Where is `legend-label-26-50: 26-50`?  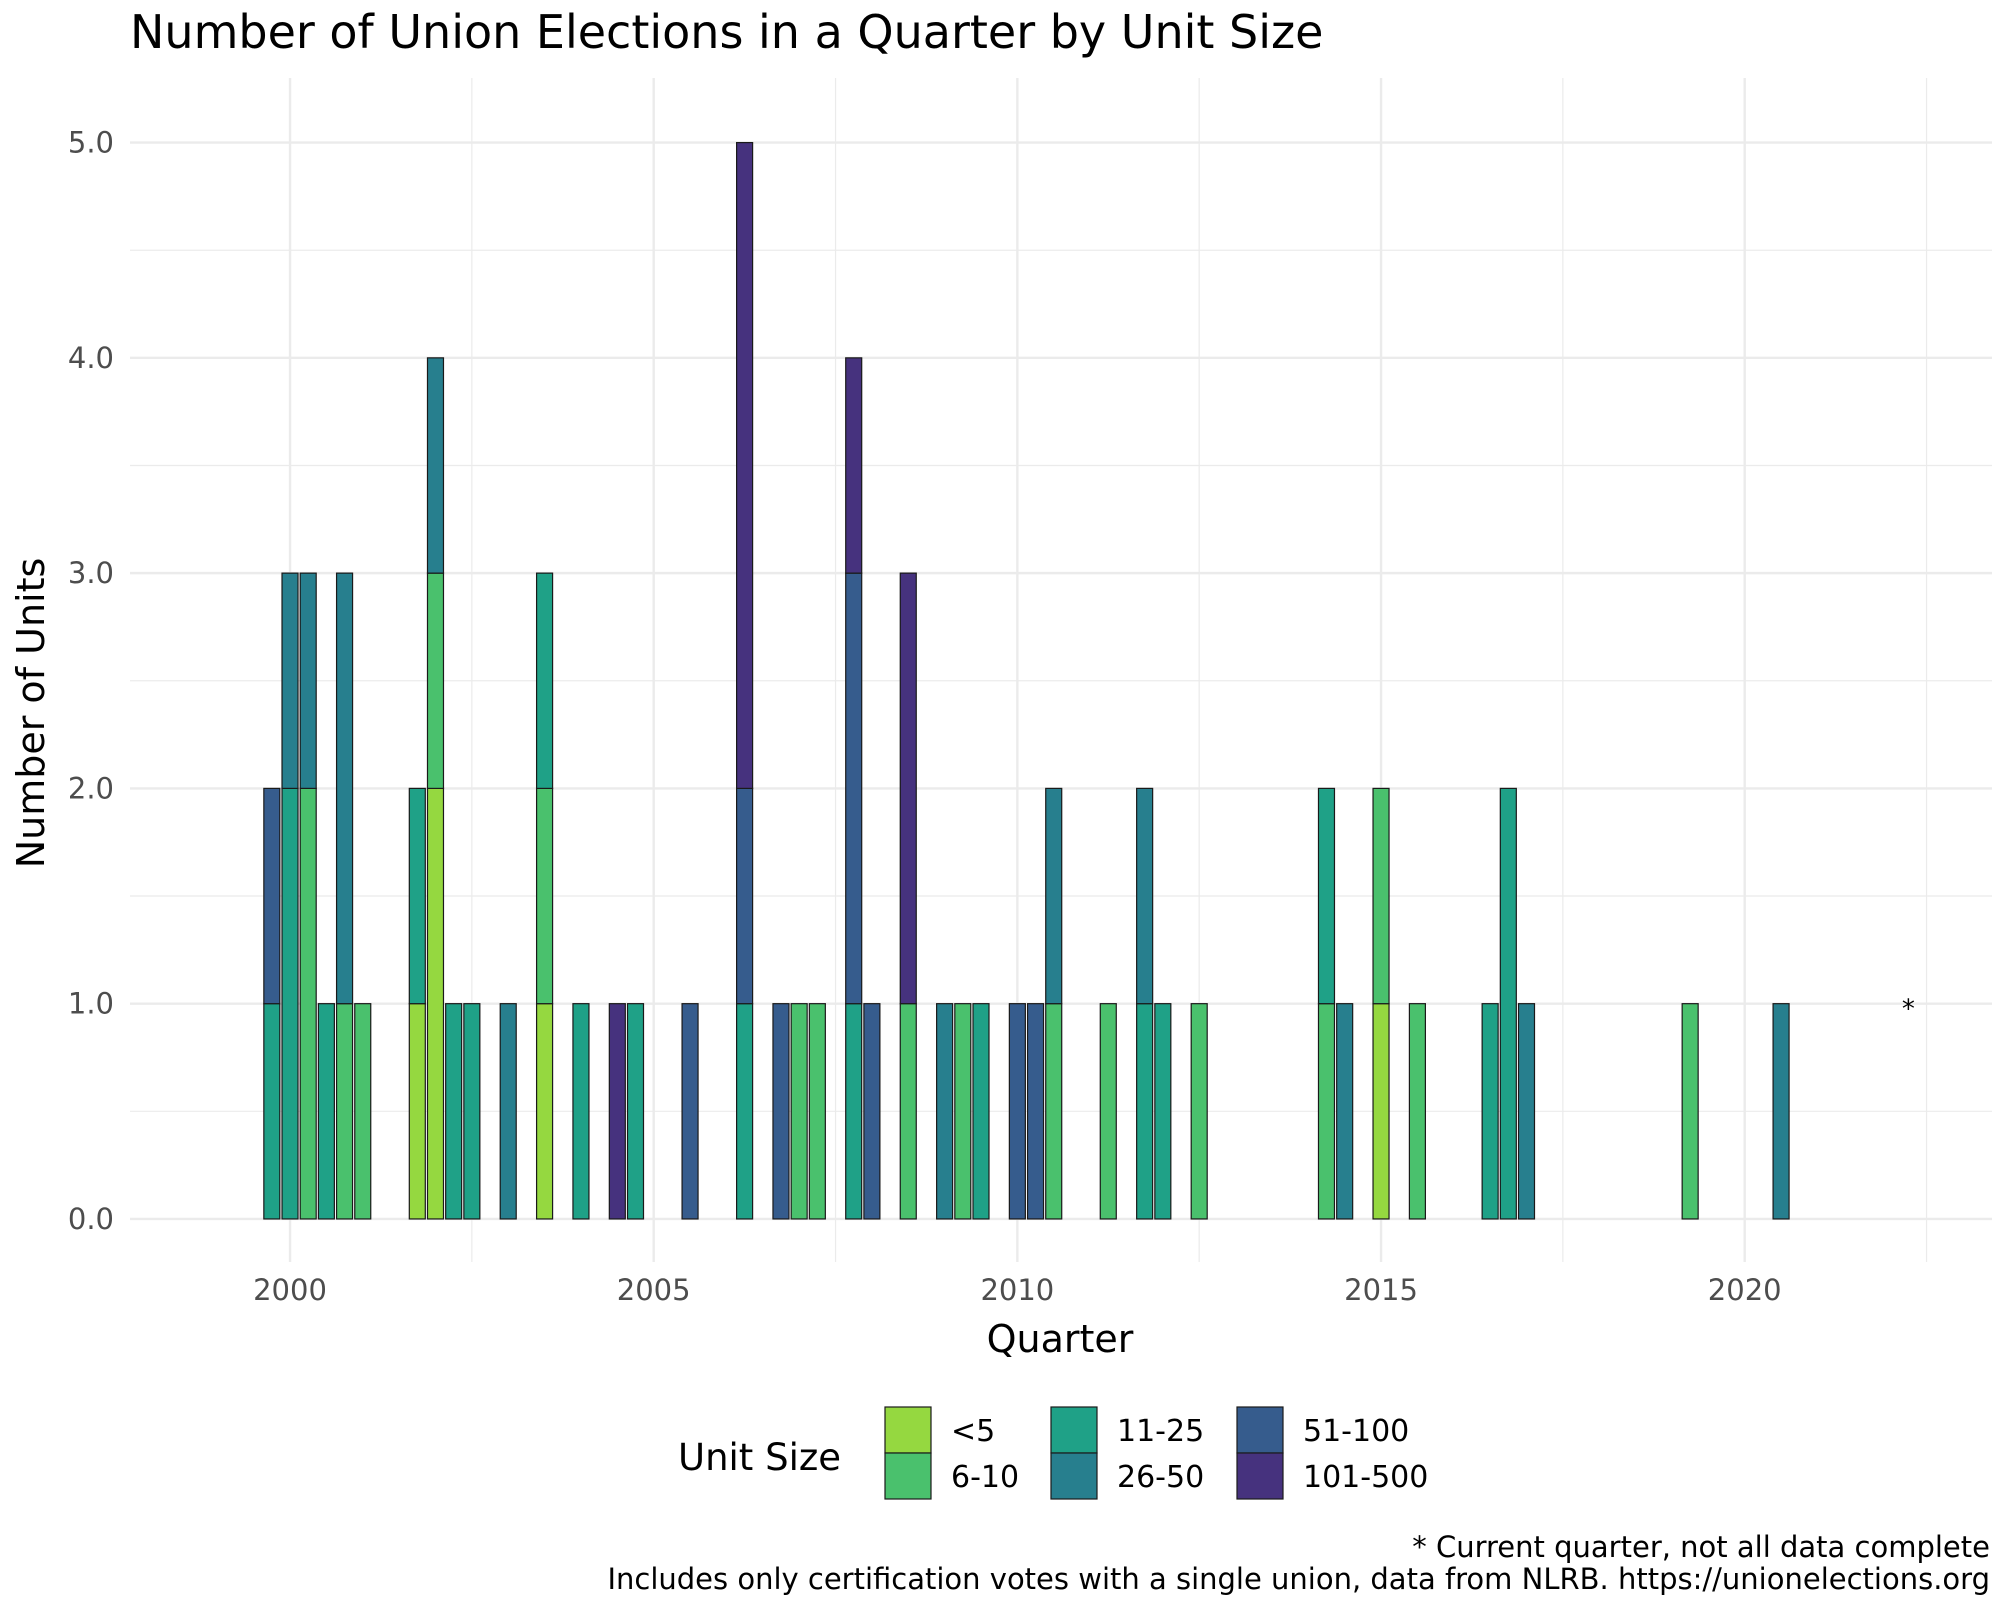 legend-label-26-50: 26-50 is located at coordinates (1160, 1477).